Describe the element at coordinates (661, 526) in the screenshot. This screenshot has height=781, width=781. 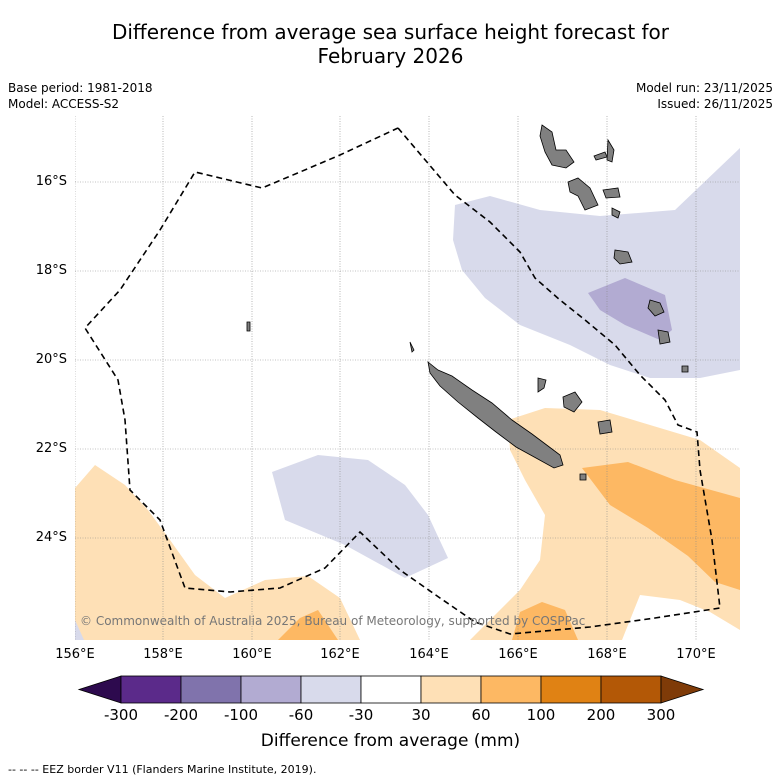
I see `anomaly-region-60-to-100-east` at that location.